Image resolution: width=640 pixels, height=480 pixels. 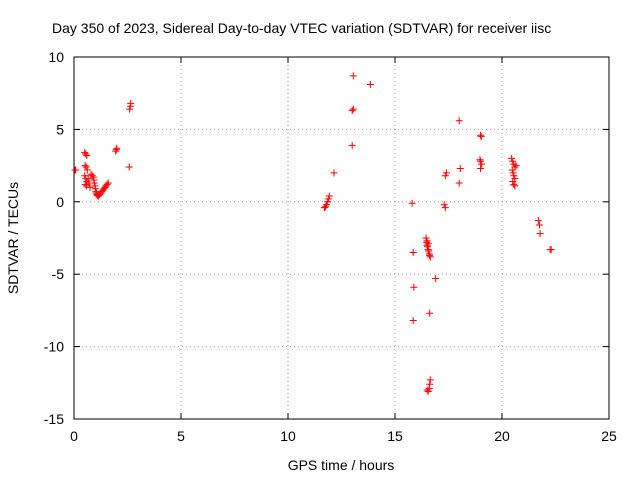 What do you see at coordinates (13, 238) in the screenshot?
I see `y-axis-label: SDTVAR / TECUs` at bounding box center [13, 238].